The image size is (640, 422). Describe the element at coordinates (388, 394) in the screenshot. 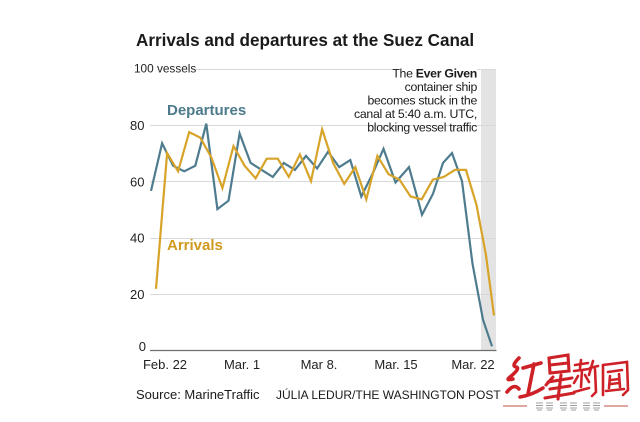

I see `svg-text:JÚLIA LEDUR/THE WASHINGTON POS: JÚLIA LEDUR/THE WASHINGTON POST` at that location.